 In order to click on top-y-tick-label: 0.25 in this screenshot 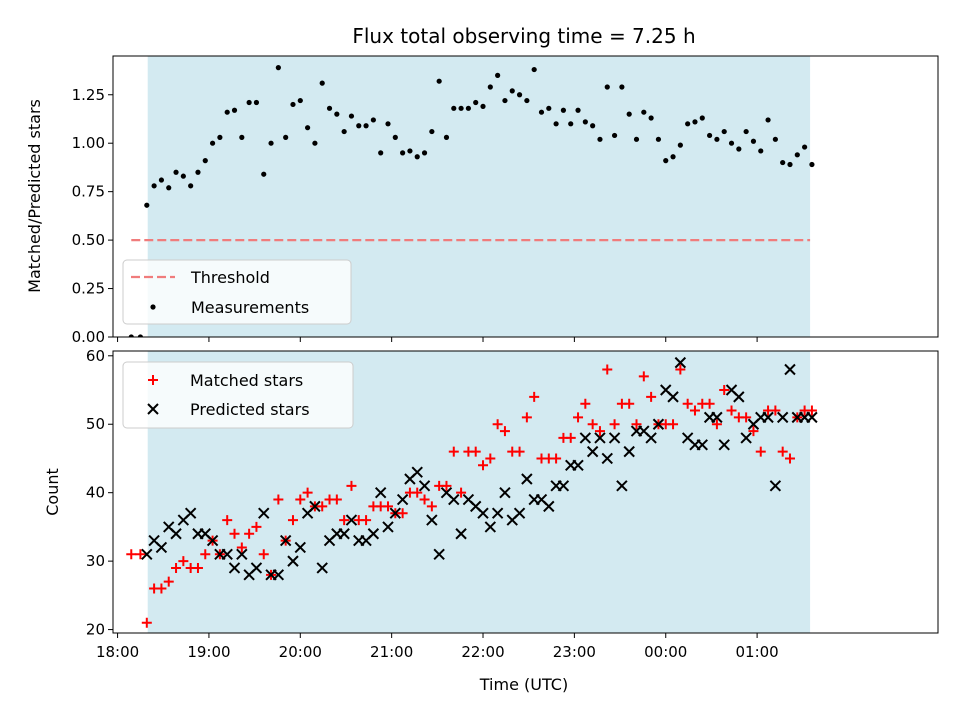, I will do `click(88, 289)`.